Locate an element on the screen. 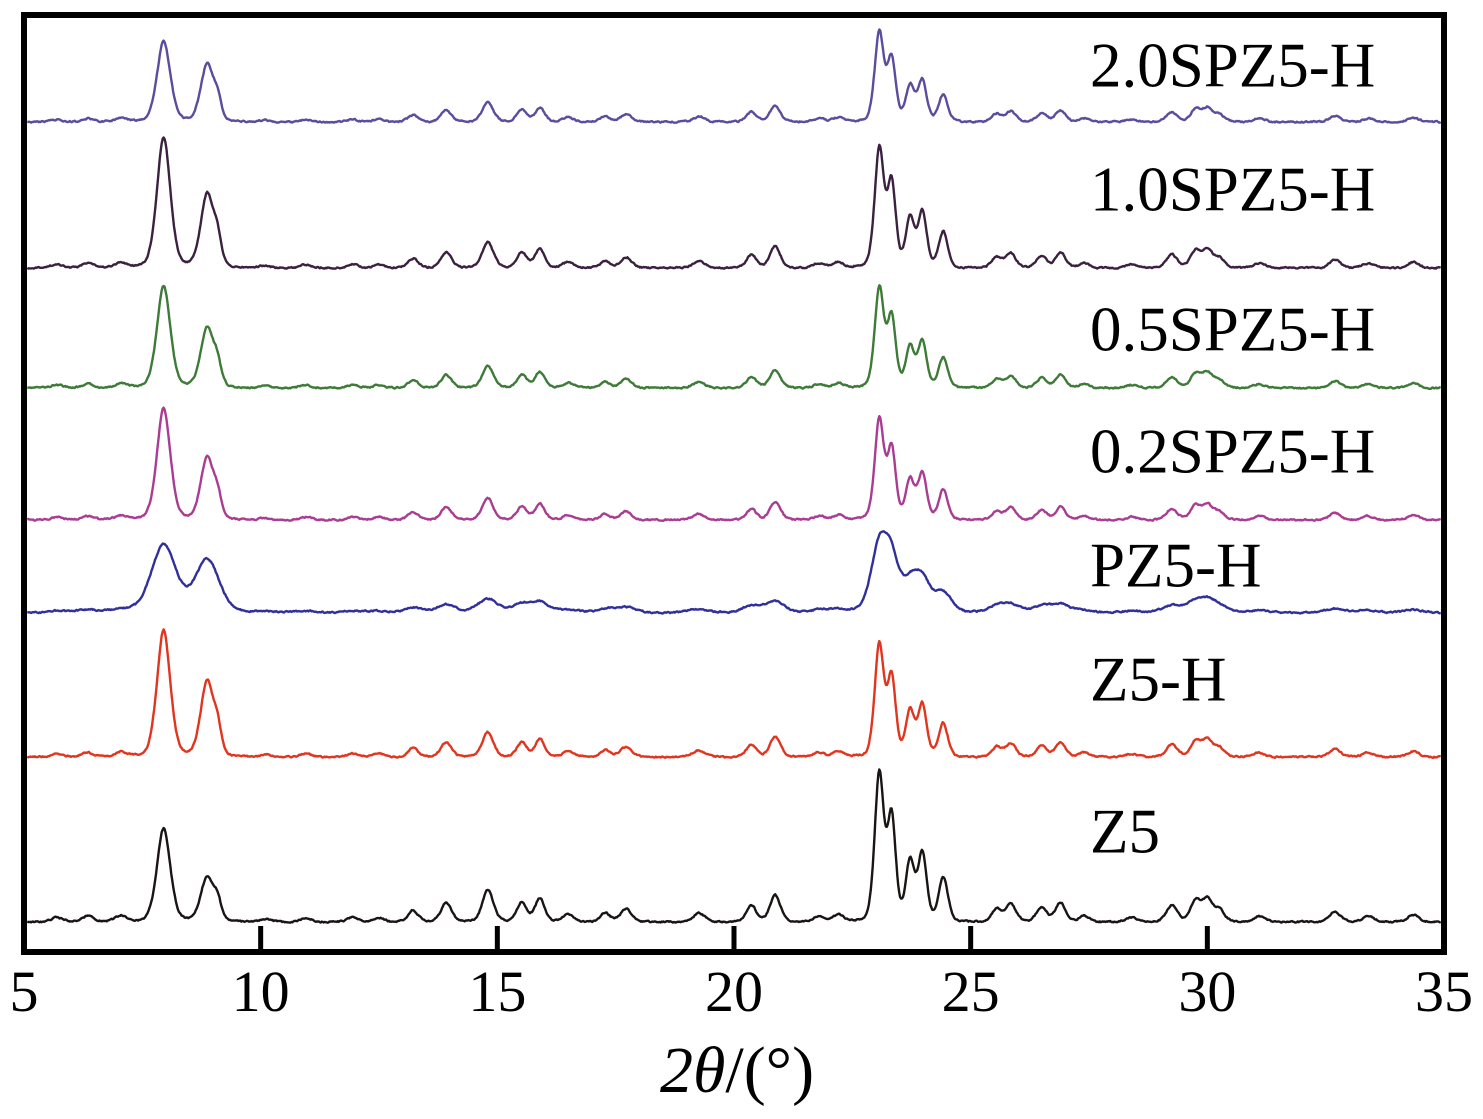 This screenshot has width=1483, height=1119. x-axis-title: 2θ/(°) is located at coordinates (737, 1071).